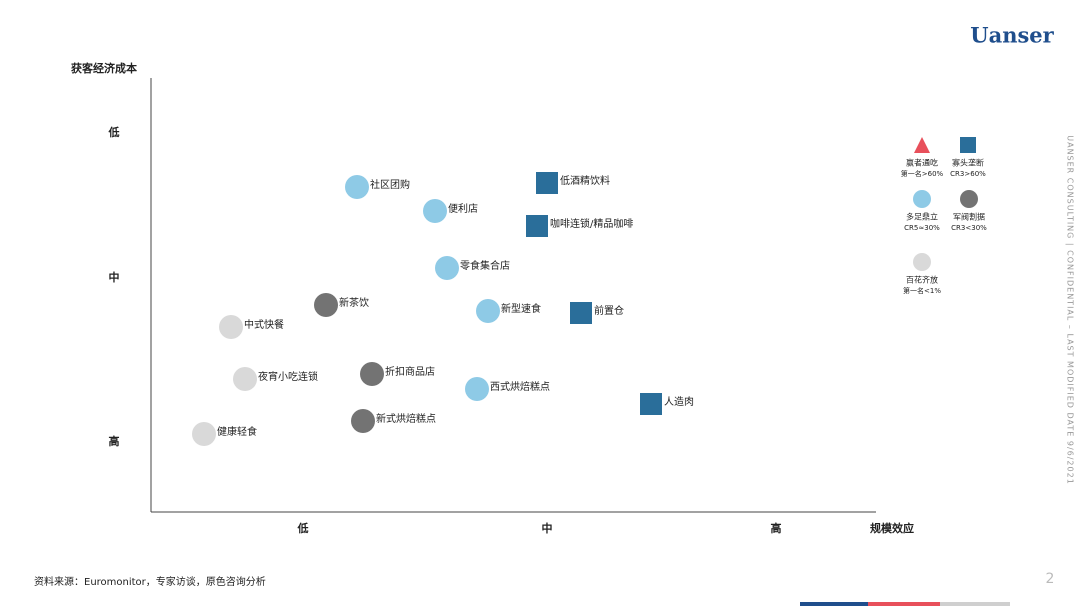 The image size is (1080, 610). What do you see at coordinates (288, 376) in the screenshot?
I see `item-label: 夜宵小吃连锁` at bounding box center [288, 376].